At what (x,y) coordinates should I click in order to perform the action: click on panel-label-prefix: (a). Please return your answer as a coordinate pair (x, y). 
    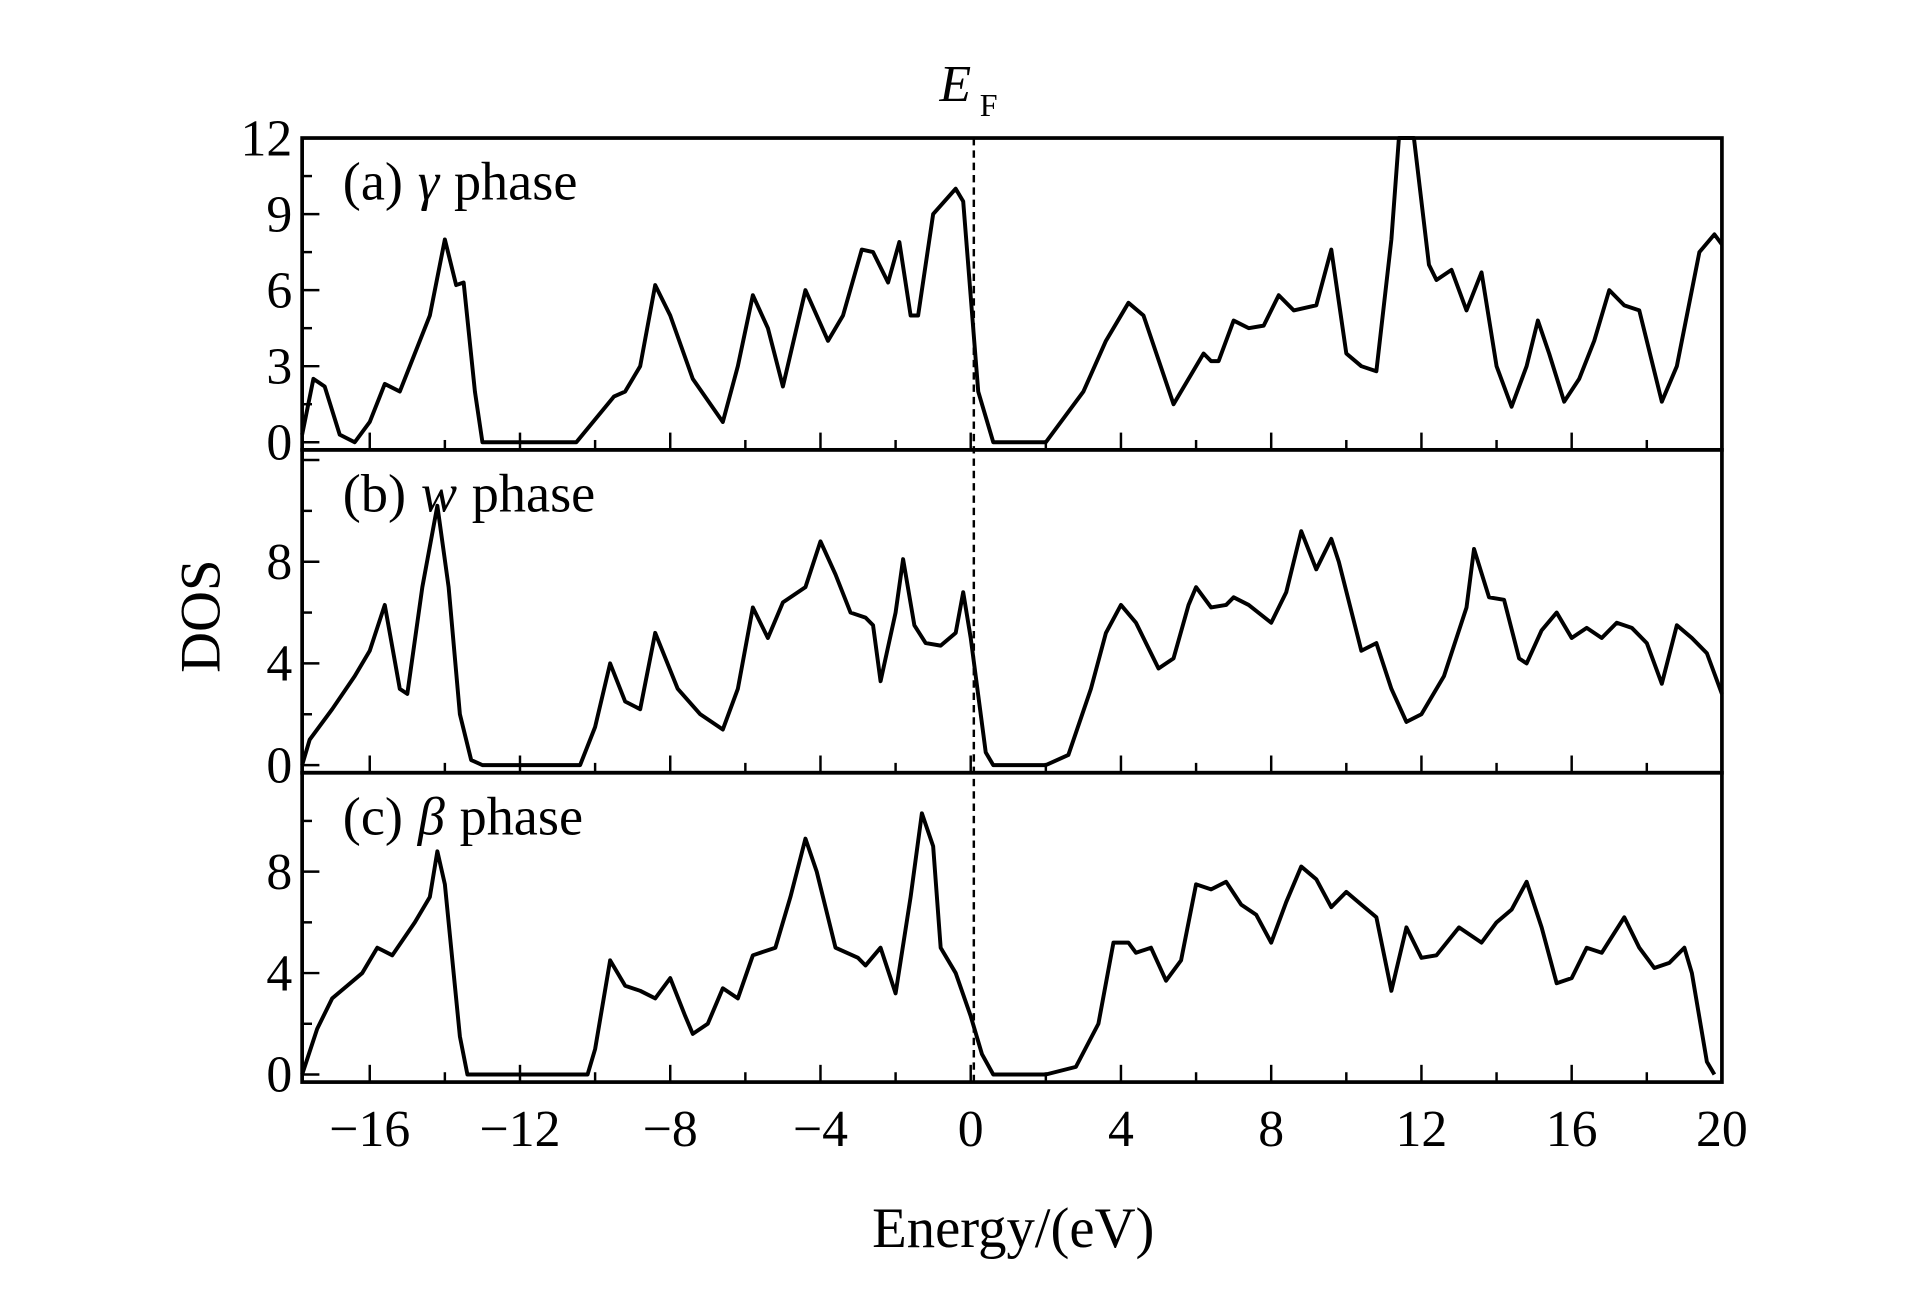
    Looking at the image, I should click on (373, 182).